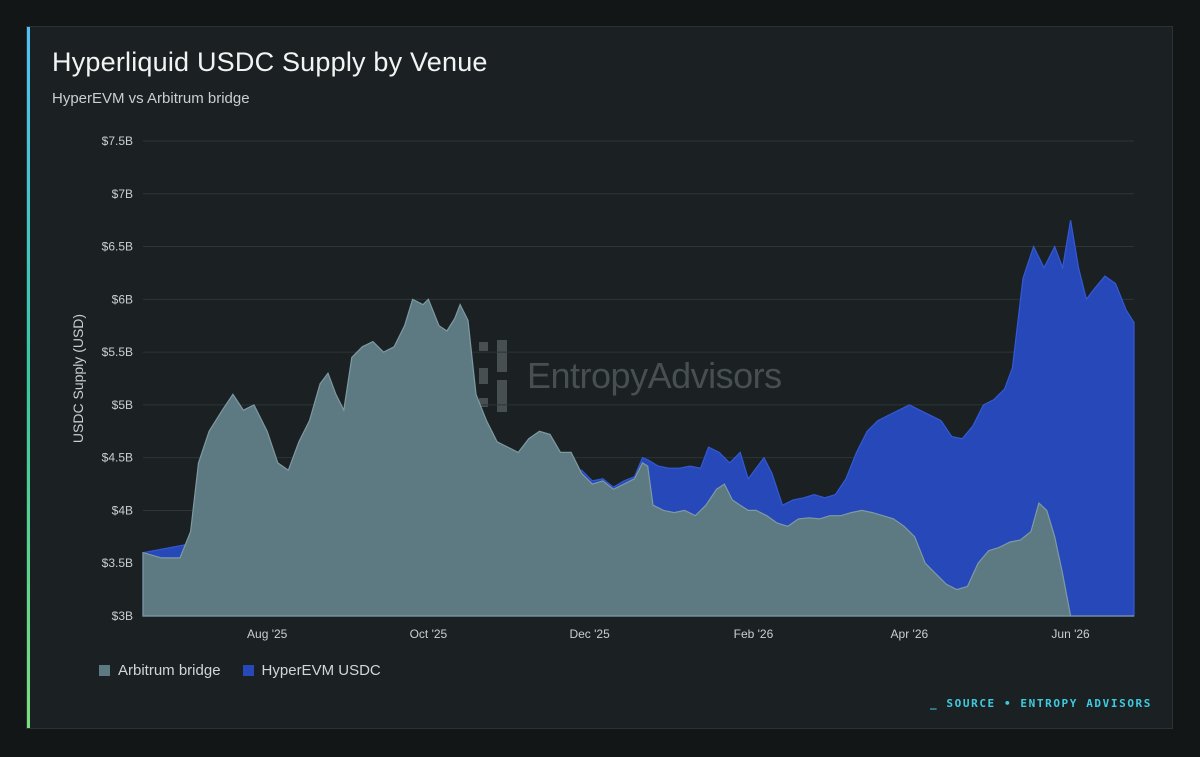 This screenshot has height=757, width=1200. Describe the element at coordinates (429, 634) in the screenshot. I see `x-tick-label: Oct '25` at that location.